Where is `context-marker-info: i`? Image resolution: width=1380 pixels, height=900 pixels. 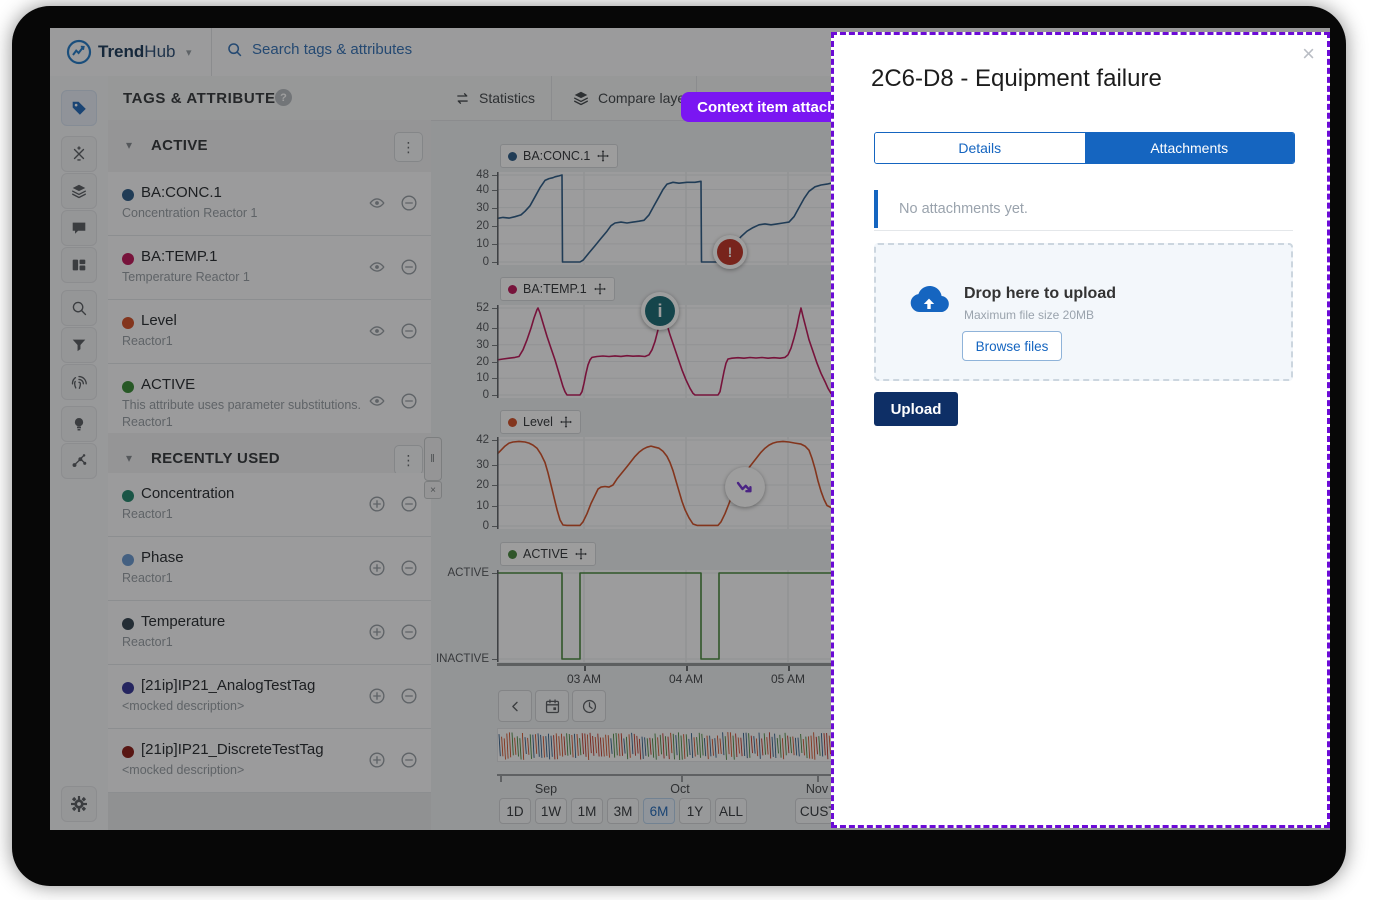
context-marker-info: i is located at coordinates (660, 311).